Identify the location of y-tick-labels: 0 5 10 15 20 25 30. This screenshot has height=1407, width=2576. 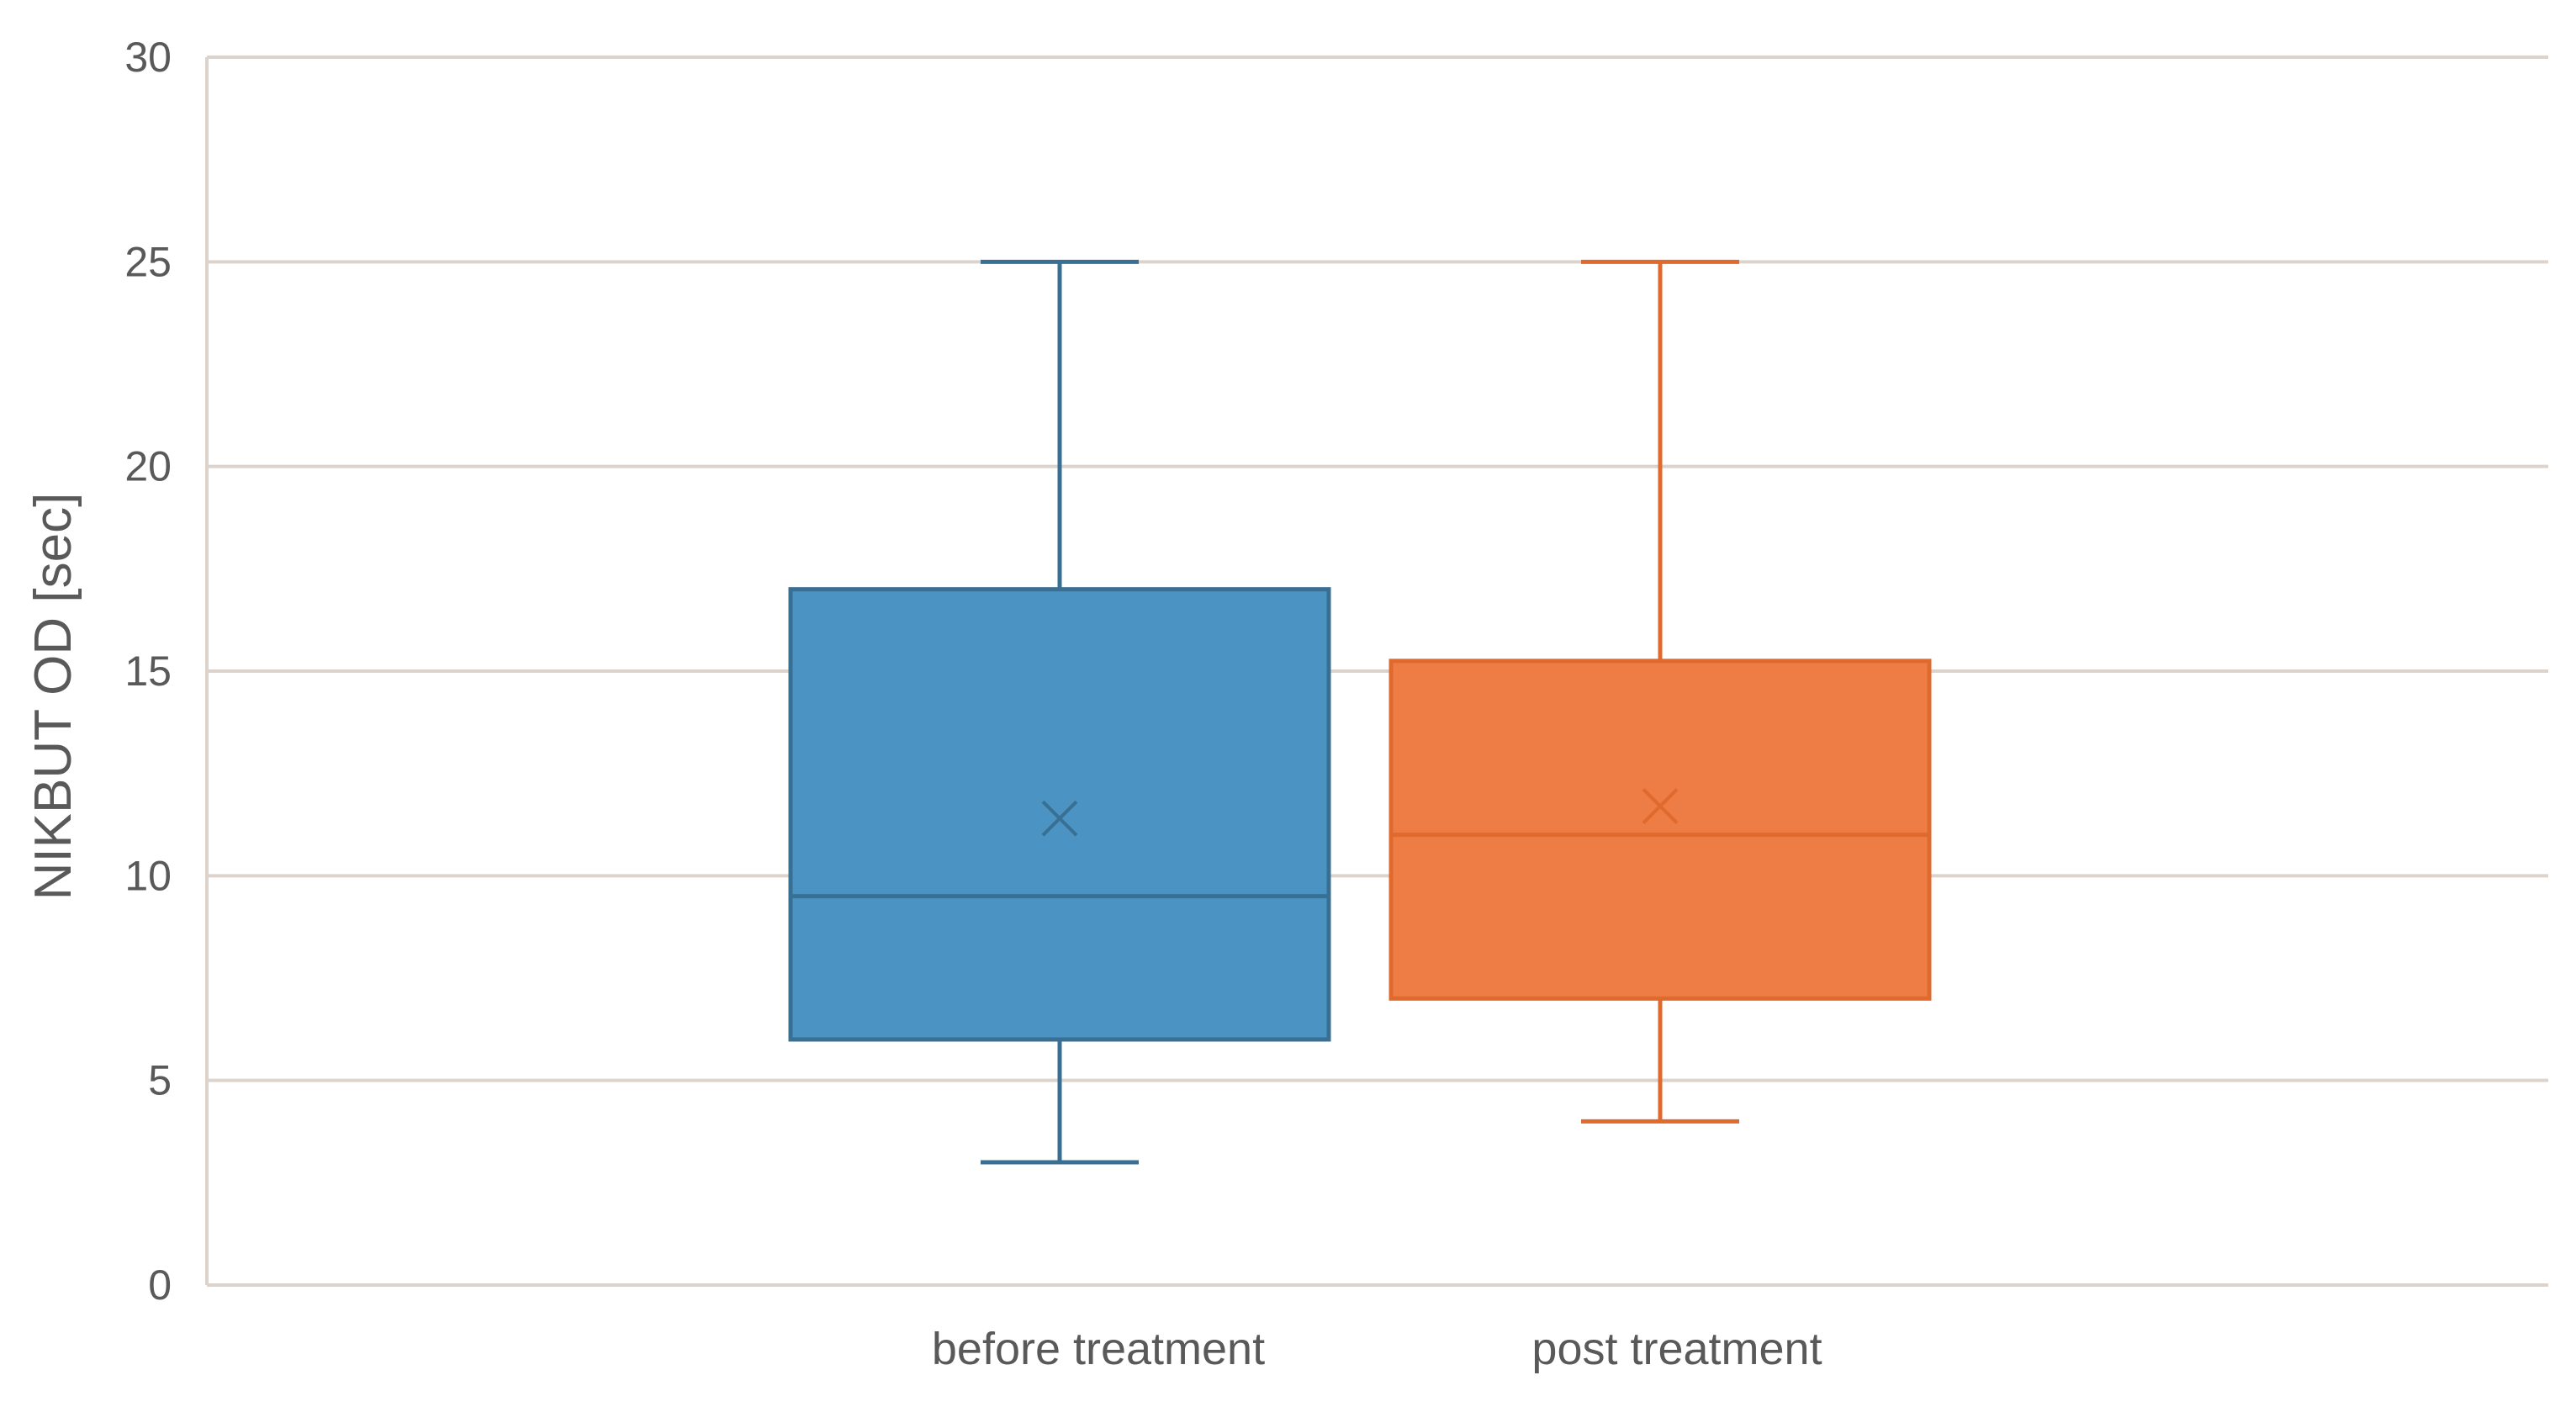
(148, 671).